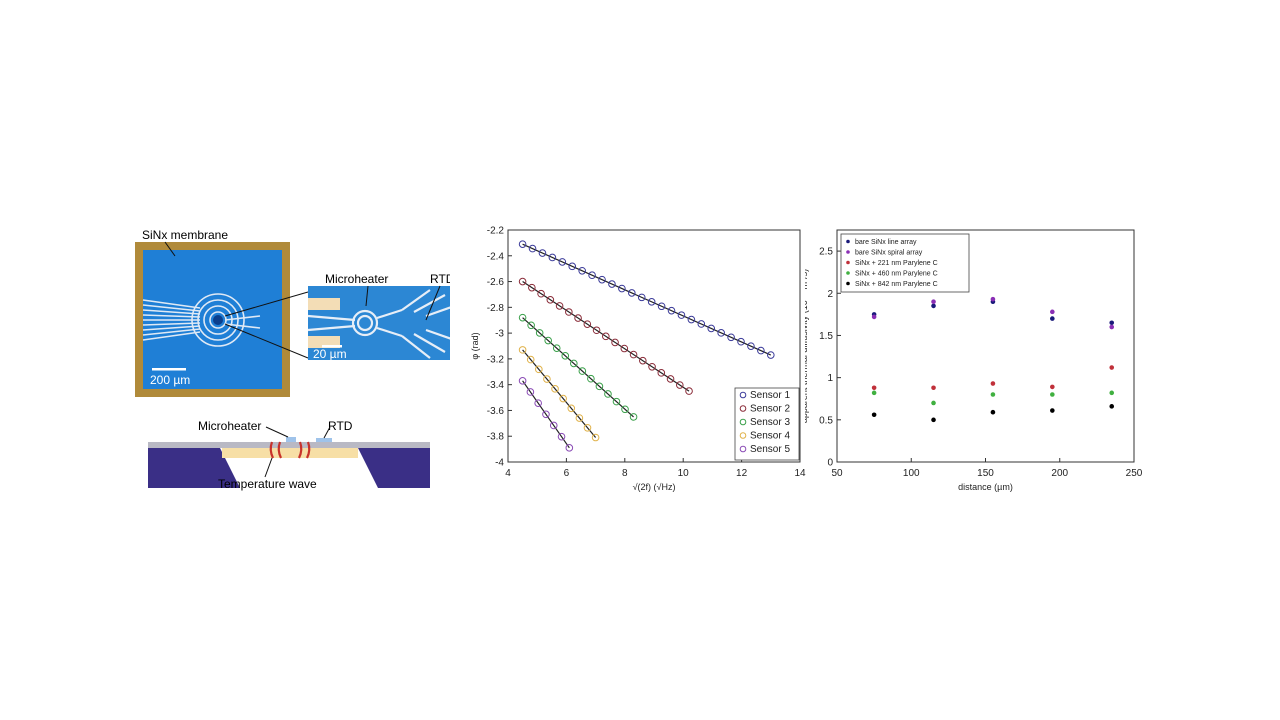 The width and height of the screenshot is (1280, 720). I want to click on zoom-pad, so click(324, 304).